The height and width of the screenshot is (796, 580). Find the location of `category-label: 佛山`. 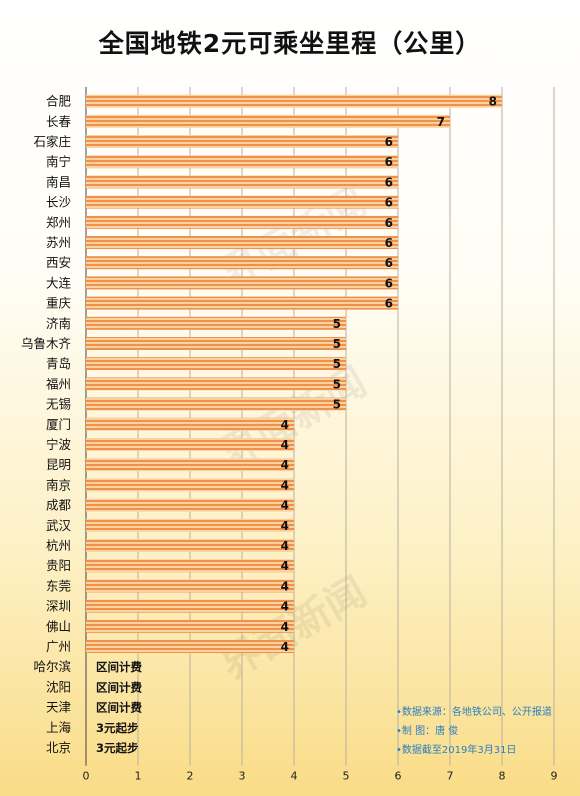

category-label: 佛山 is located at coordinates (58, 626).